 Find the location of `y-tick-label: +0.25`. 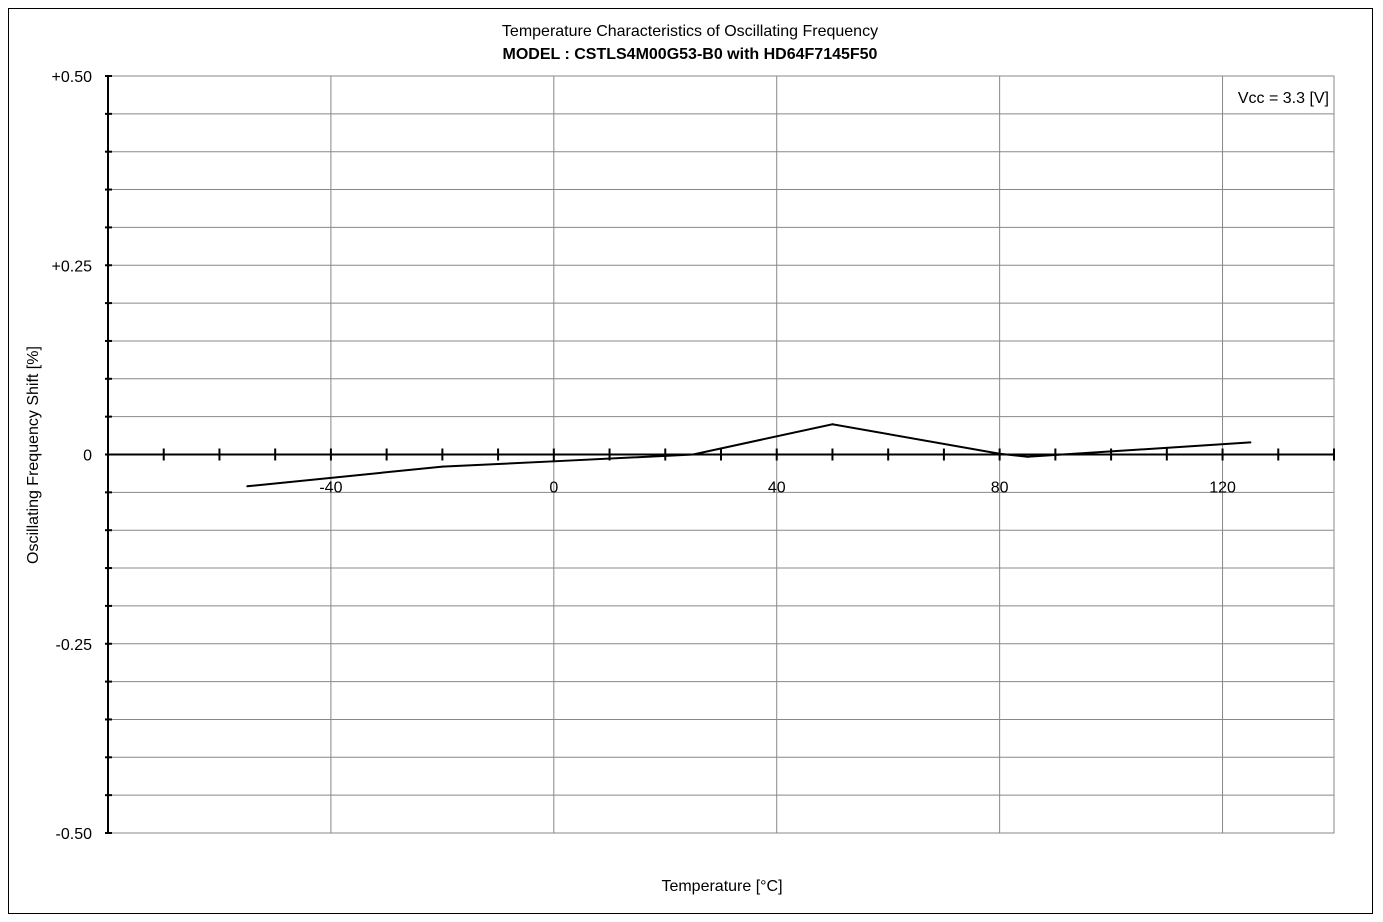

y-tick-label: +0.25 is located at coordinates (72, 266).